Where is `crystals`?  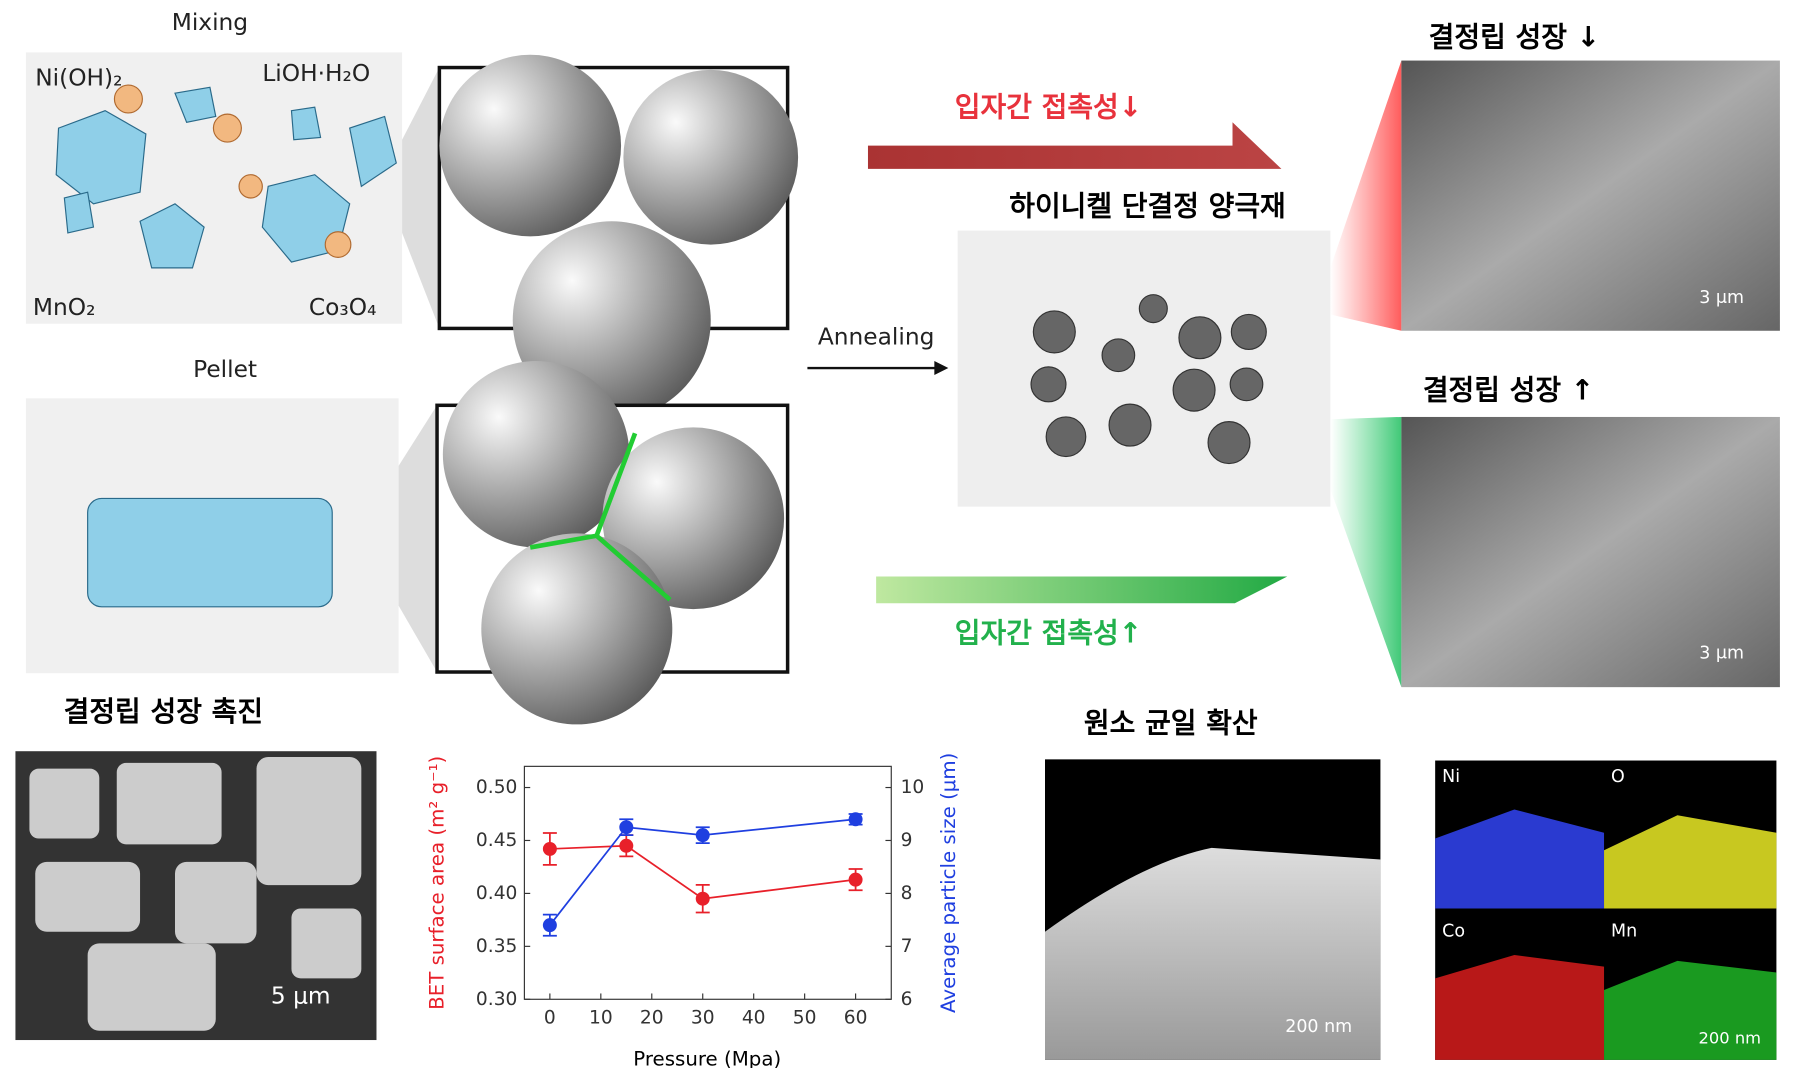 crystals is located at coordinates (1148, 379).